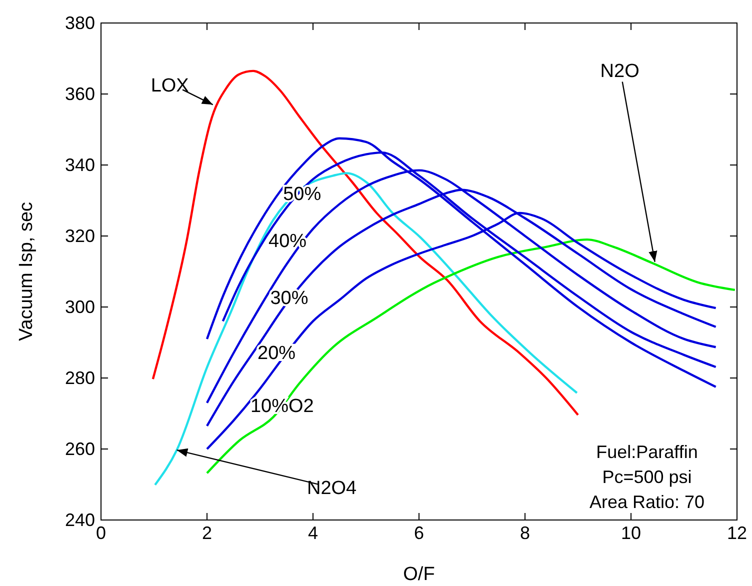 The image size is (752, 586). I want to click on annotation: Area Ratio: 70, so click(647, 502).